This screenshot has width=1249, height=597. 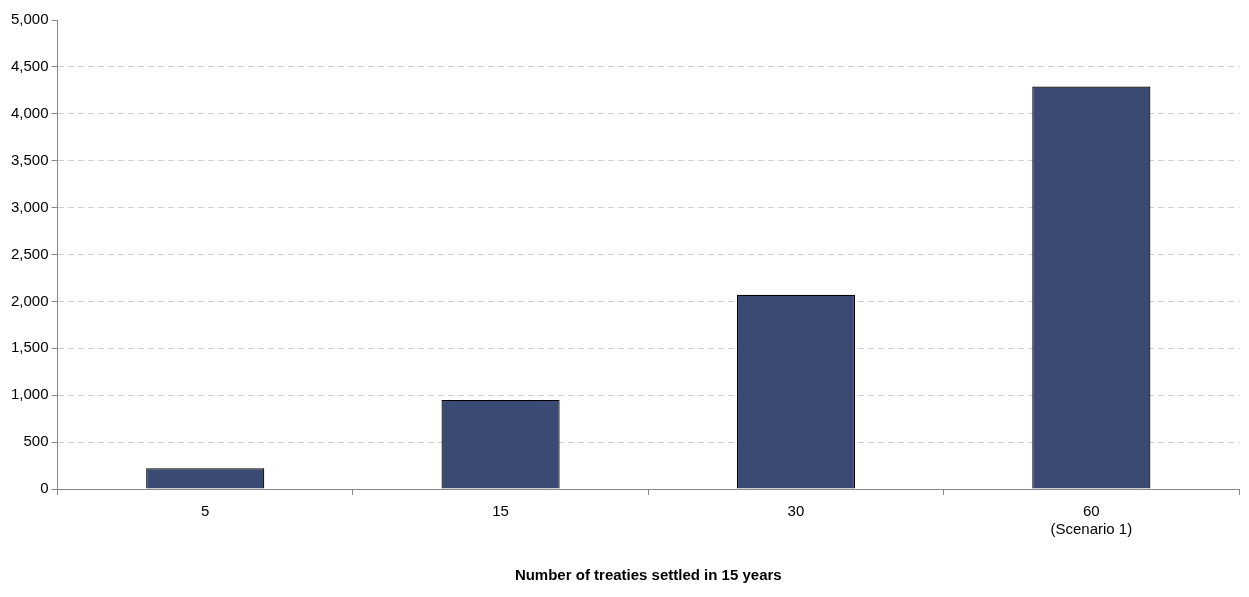 I want to click on y-tick-label: 2,000, so click(x=29, y=300).